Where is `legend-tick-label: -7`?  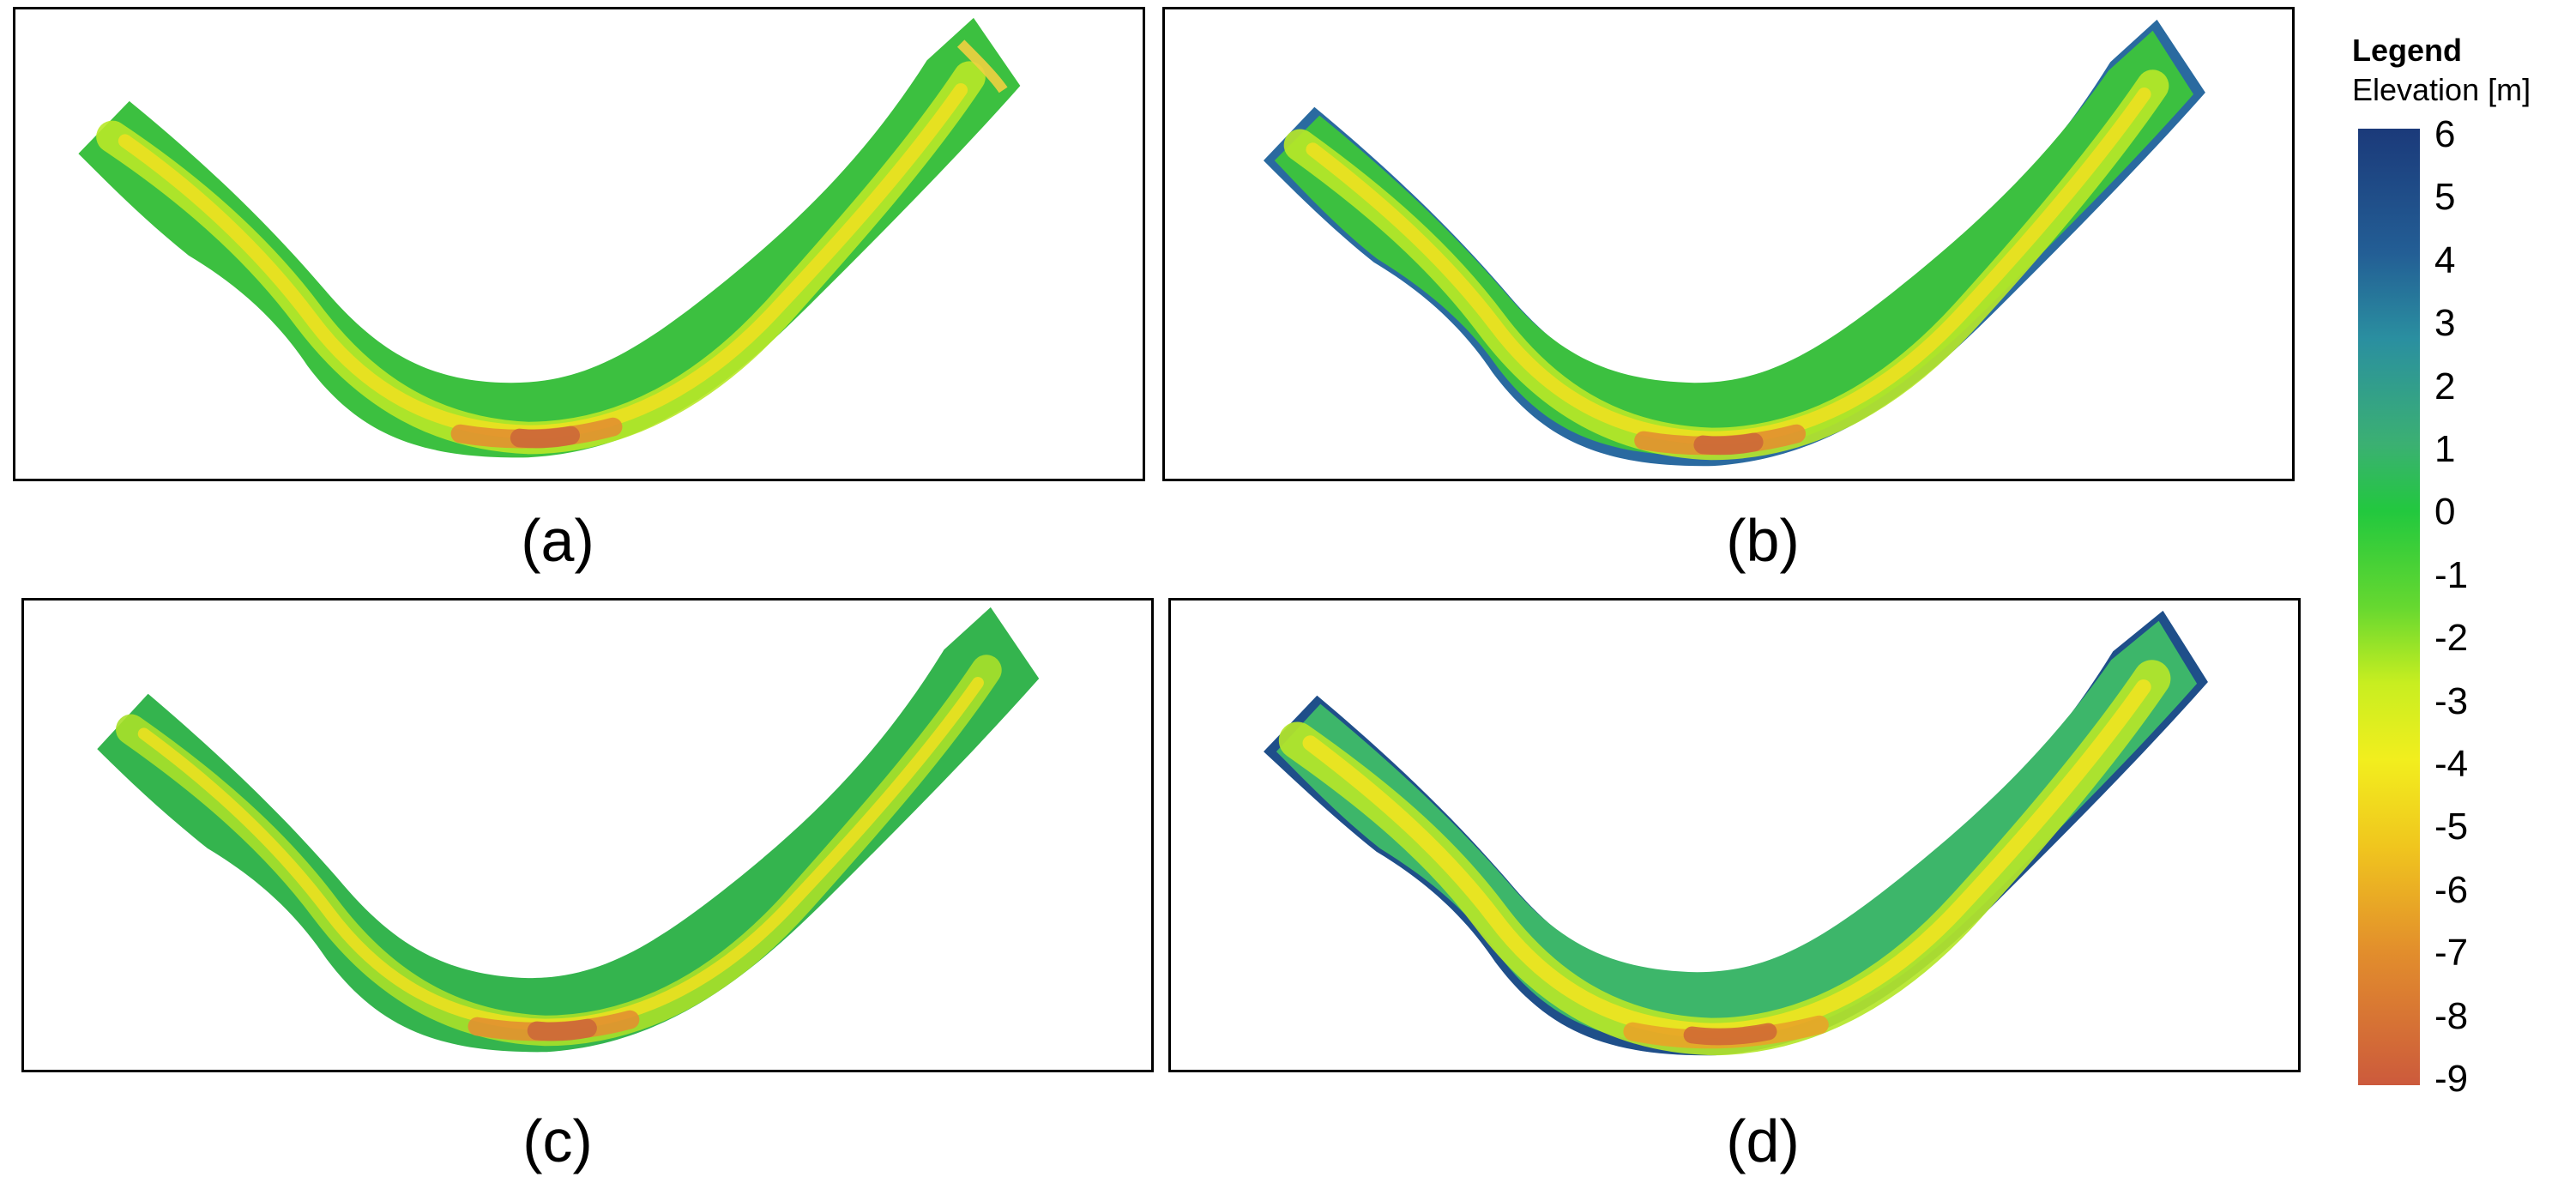 legend-tick-label: -7 is located at coordinates (2451, 953).